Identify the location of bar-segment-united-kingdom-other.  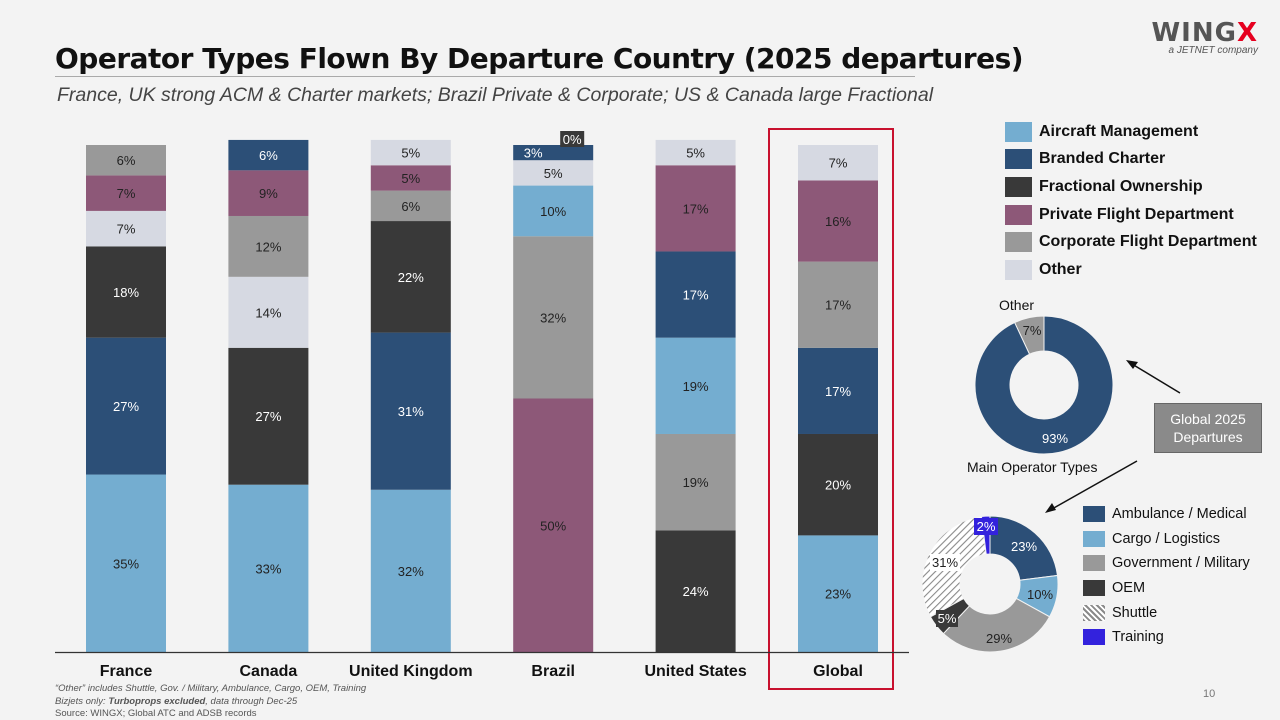
(410, 152).